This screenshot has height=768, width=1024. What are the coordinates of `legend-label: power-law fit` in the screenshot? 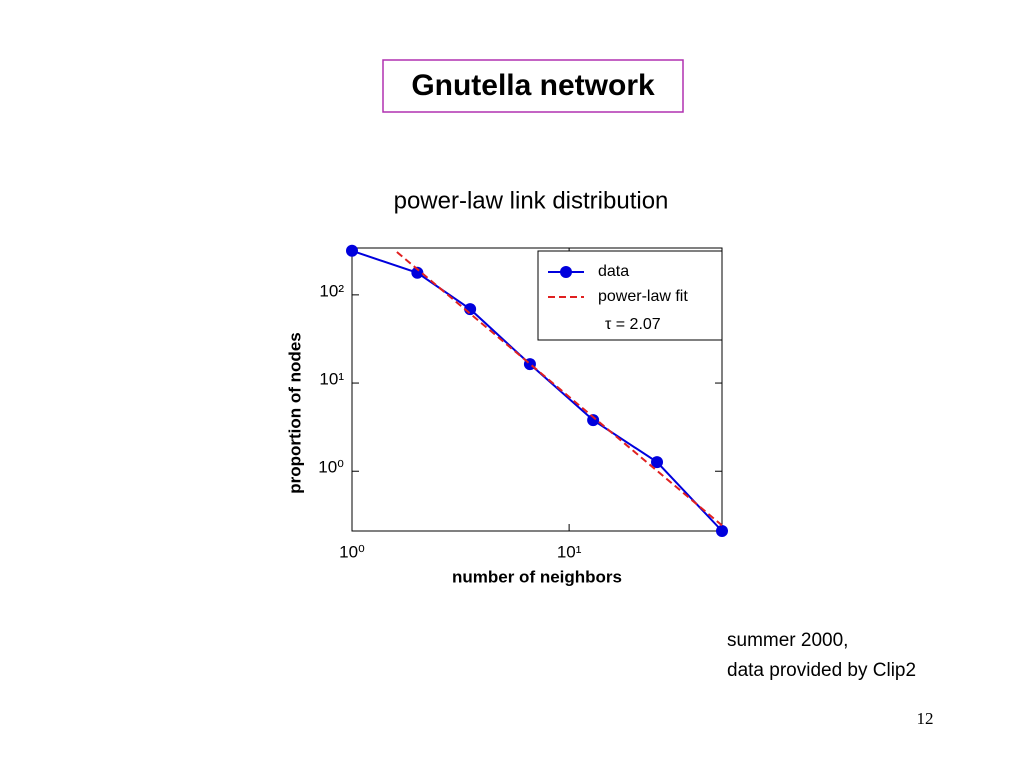 It's located at (643, 296).